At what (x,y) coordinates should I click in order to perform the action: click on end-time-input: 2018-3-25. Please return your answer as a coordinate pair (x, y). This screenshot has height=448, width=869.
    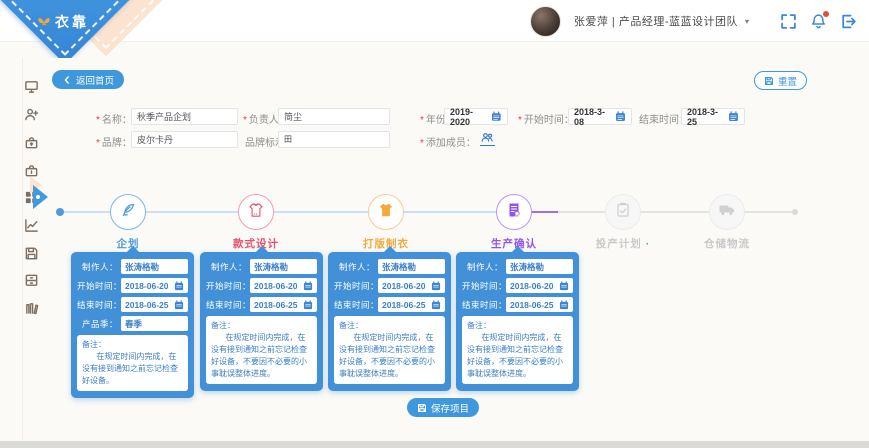
    Looking at the image, I should click on (713, 117).